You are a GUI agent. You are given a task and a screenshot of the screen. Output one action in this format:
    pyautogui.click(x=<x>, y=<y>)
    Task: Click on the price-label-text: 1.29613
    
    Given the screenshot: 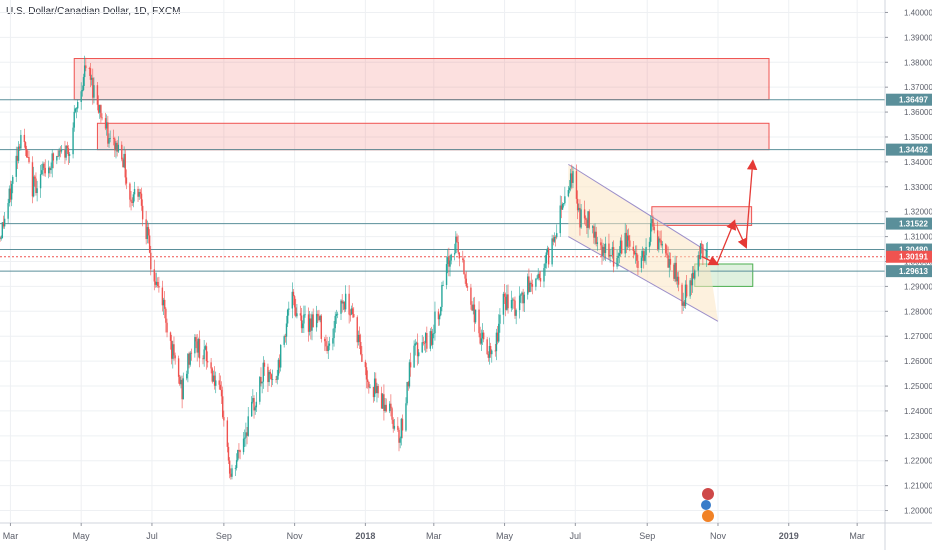 What is the action you would take?
    pyautogui.click(x=913, y=271)
    